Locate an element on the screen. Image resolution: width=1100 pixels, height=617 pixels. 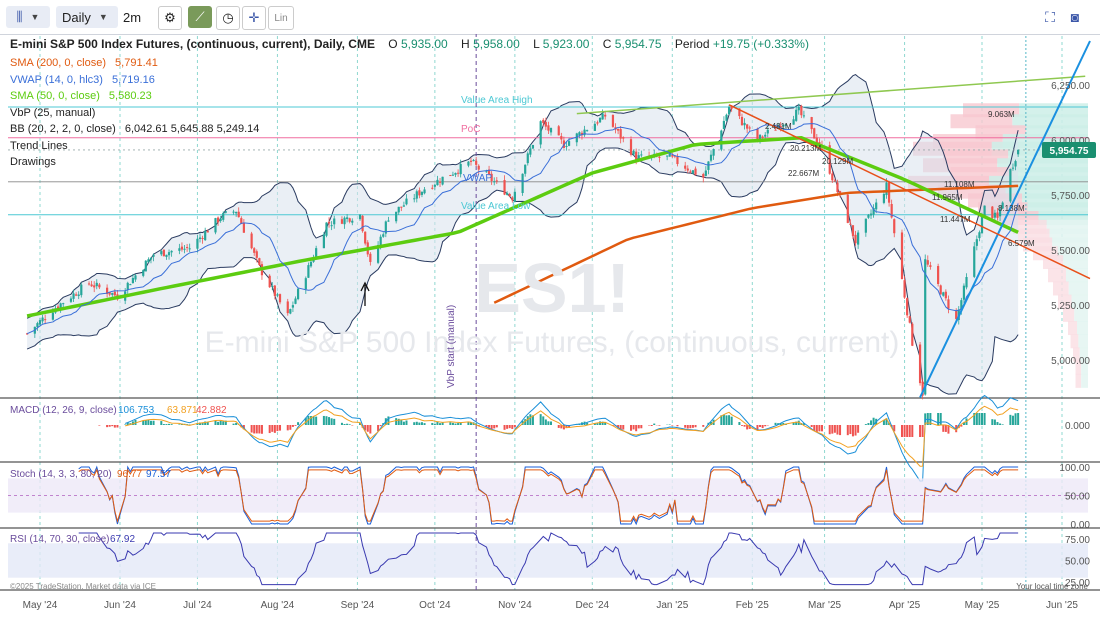
x-tick-label: Oct '24 is located at coordinates (435, 605).